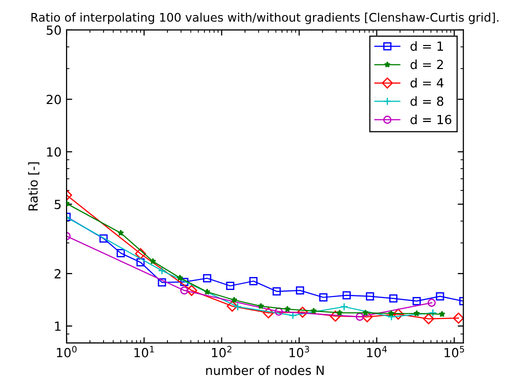 This screenshot has width=512, height=384. Describe the element at coordinates (426, 65) in the screenshot. I see `legend-label: d = 2` at that location.